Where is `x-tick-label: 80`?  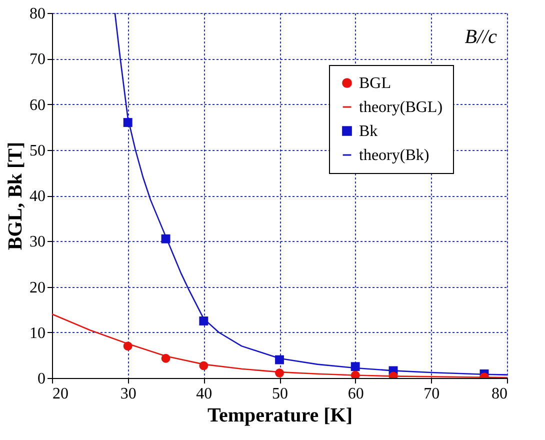 x-tick-label: 80 is located at coordinates (500, 394).